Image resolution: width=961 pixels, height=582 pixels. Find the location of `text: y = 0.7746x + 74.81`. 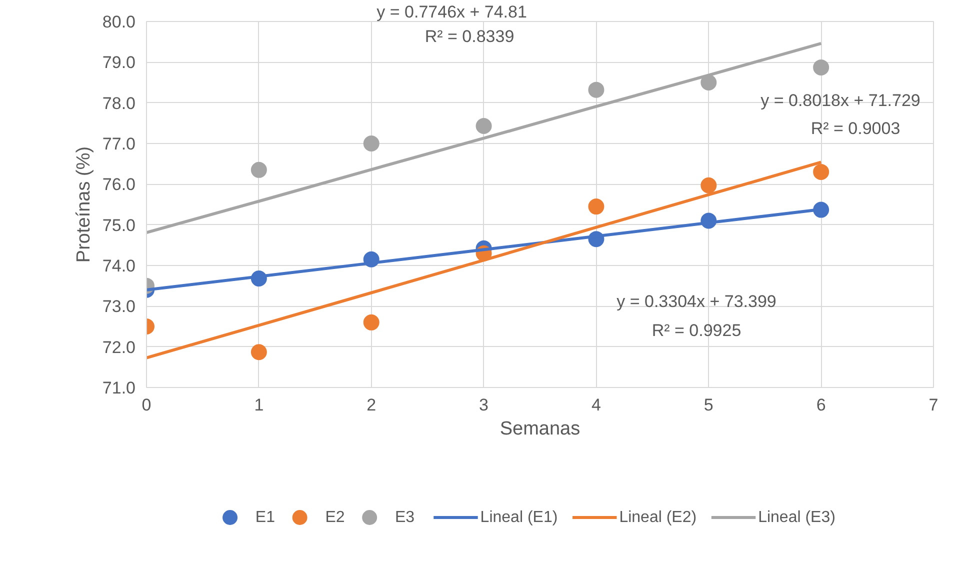

text: y = 0.7746x + 74.81 is located at coordinates (451, 12).